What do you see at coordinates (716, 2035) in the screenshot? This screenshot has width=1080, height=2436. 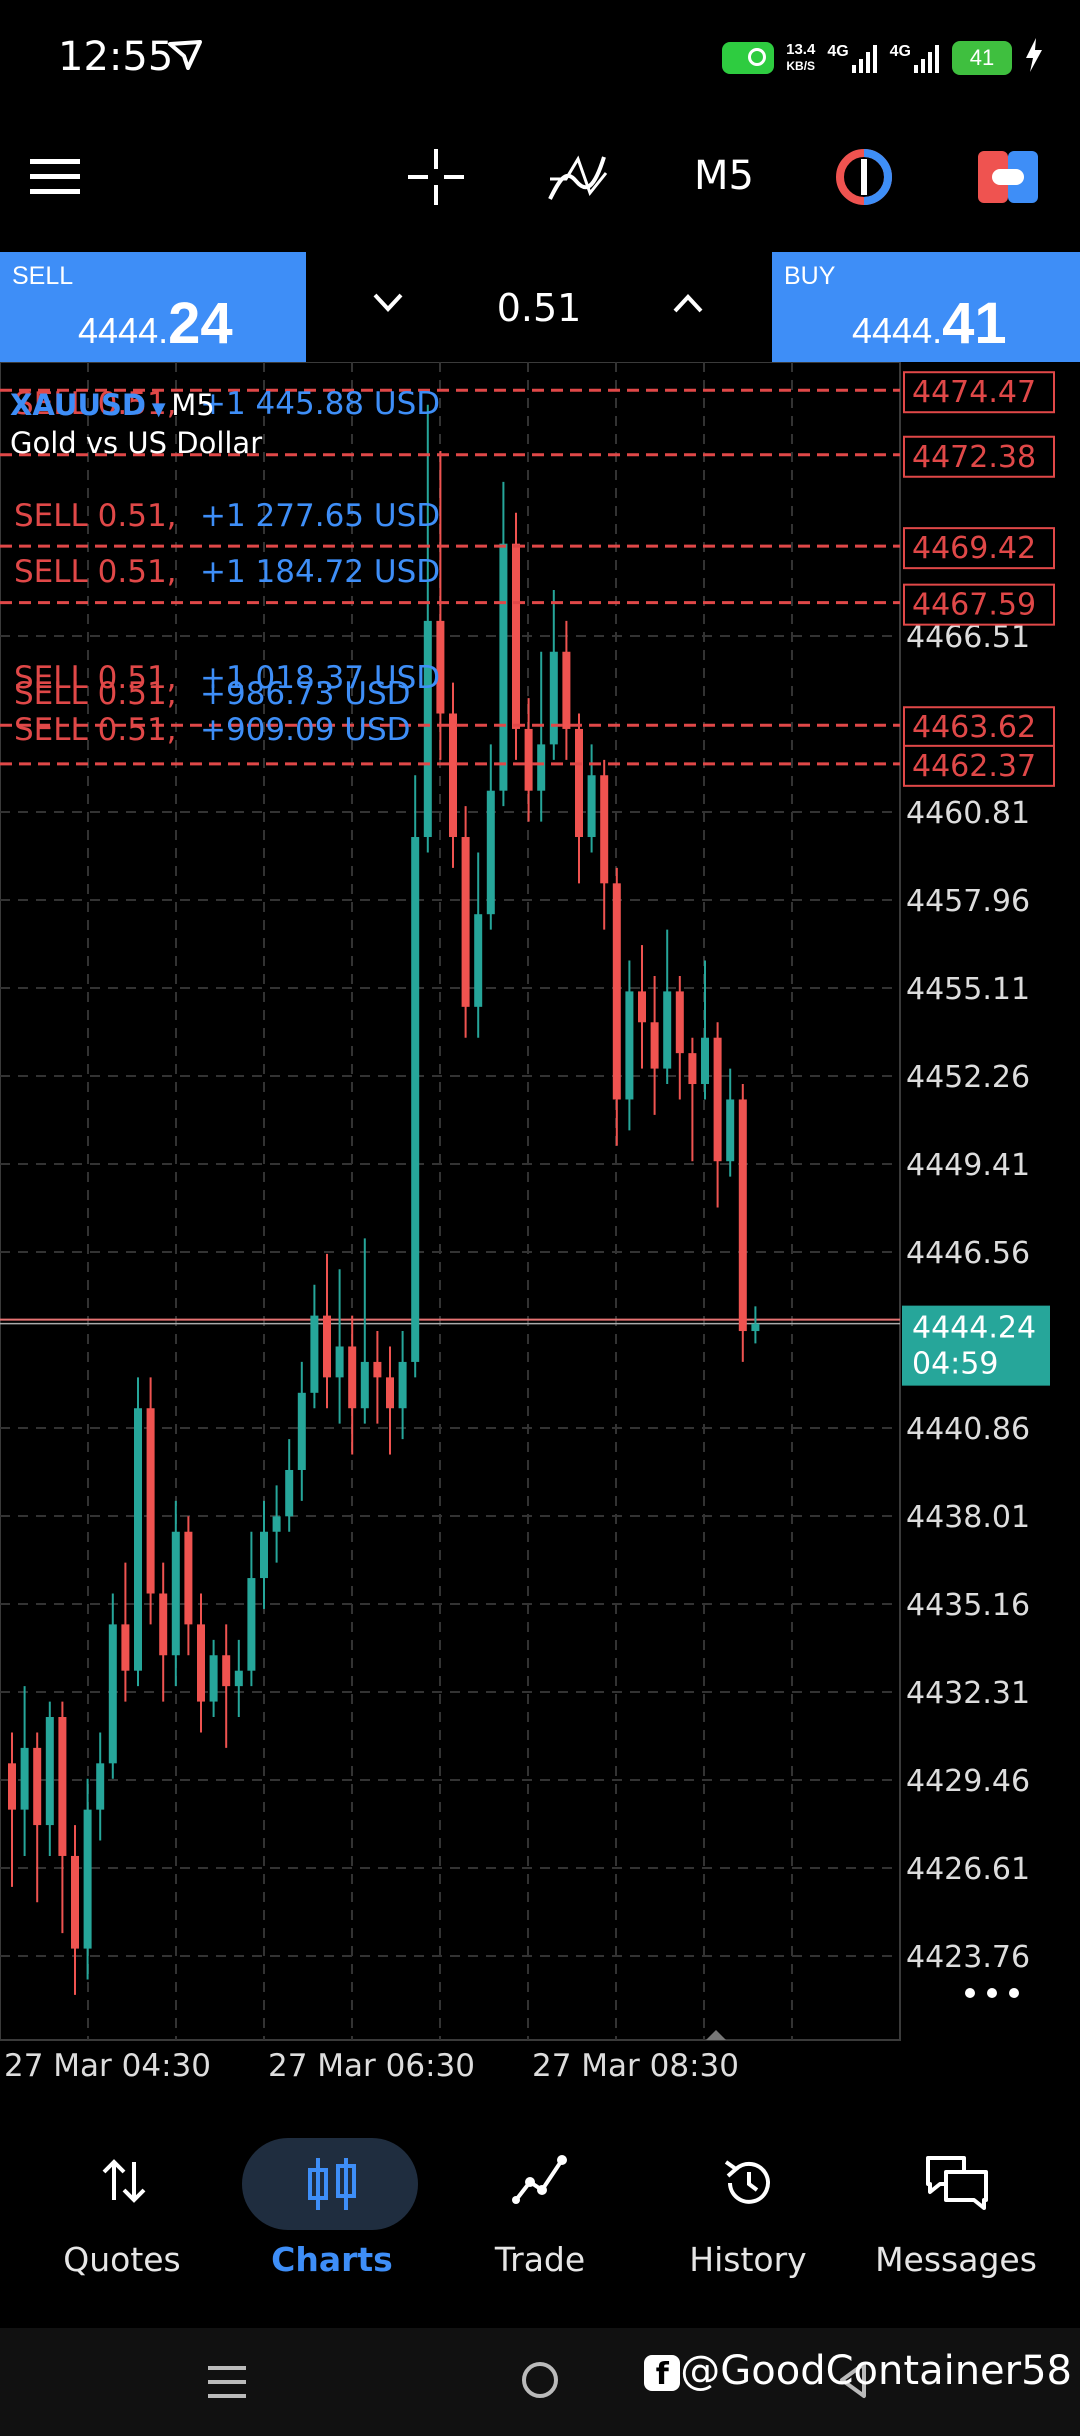 I see `chart-shift-marker` at bounding box center [716, 2035].